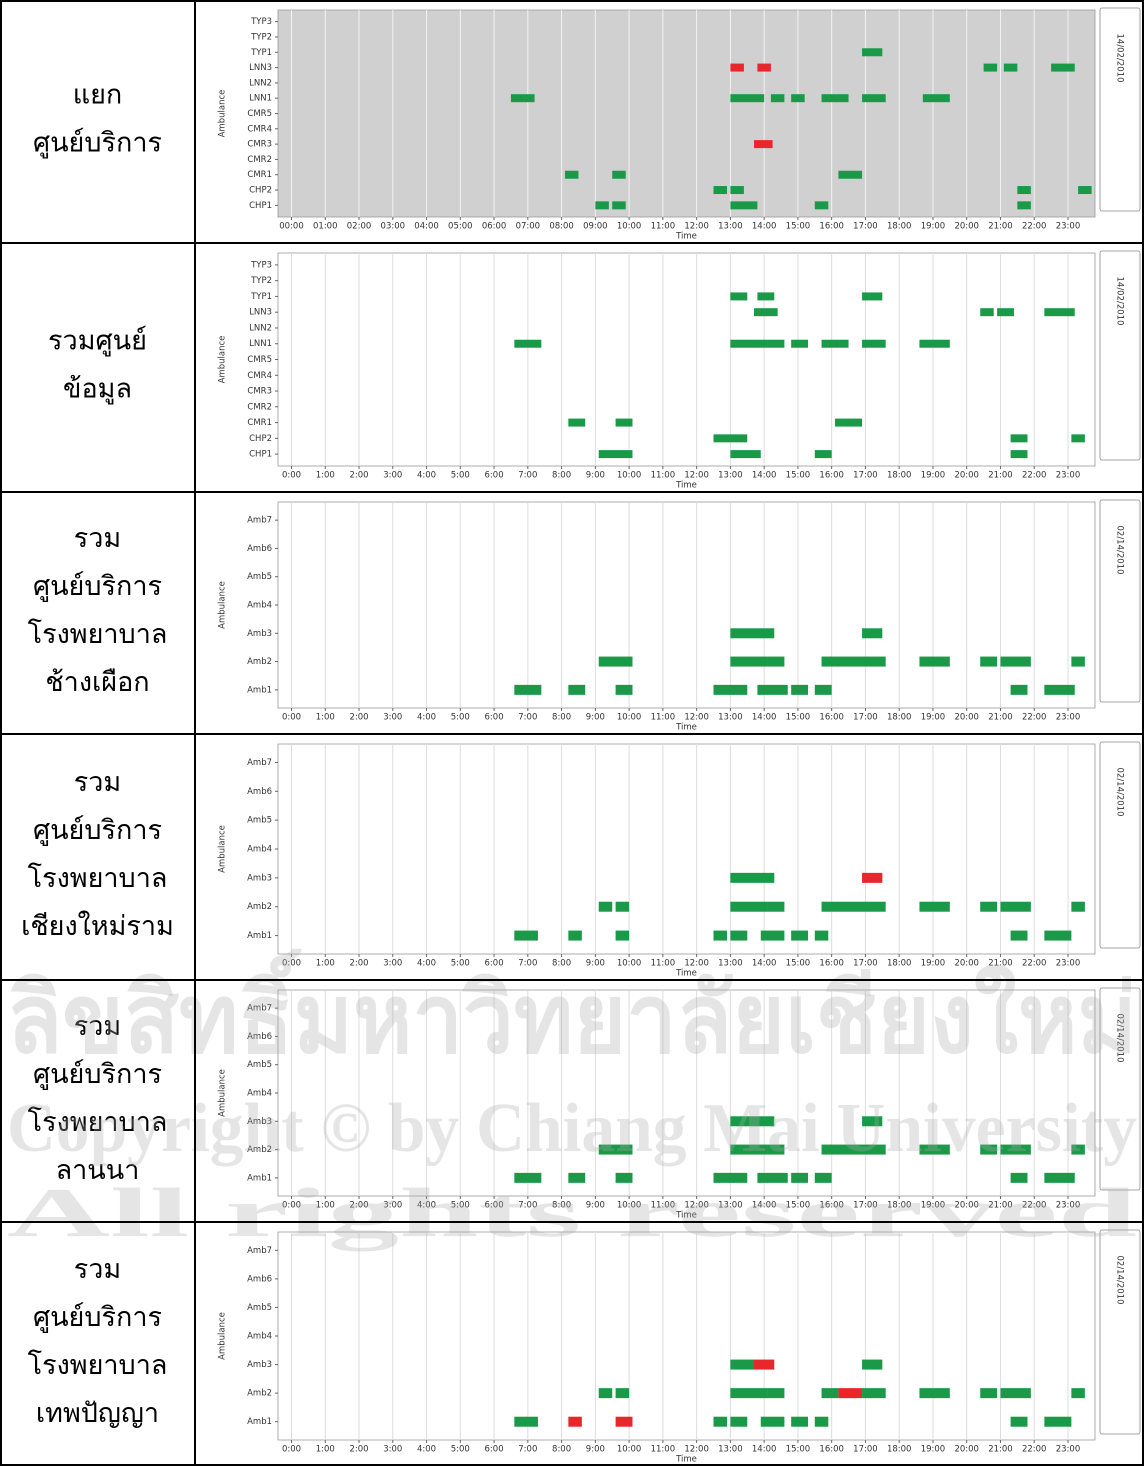 The width and height of the screenshot is (1144, 1466). I want to click on x-tick-label: 23:00, so click(1068, 1450).